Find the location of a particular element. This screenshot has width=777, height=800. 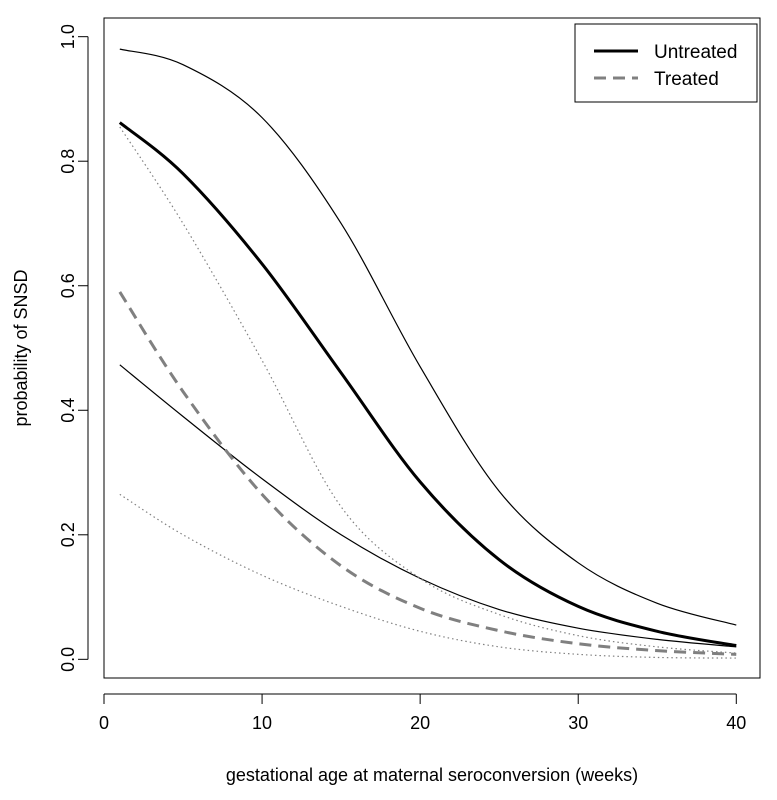

x-tick-label: 30 is located at coordinates (578, 723).